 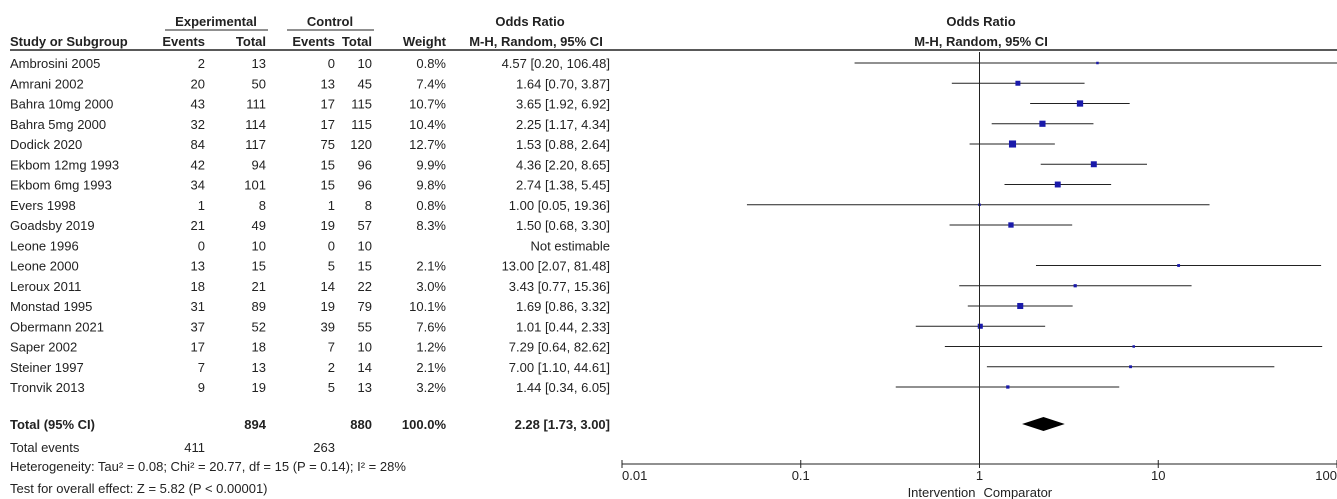 What do you see at coordinates (427, 124) in the screenshot?
I see `weight-value: 10.4%` at bounding box center [427, 124].